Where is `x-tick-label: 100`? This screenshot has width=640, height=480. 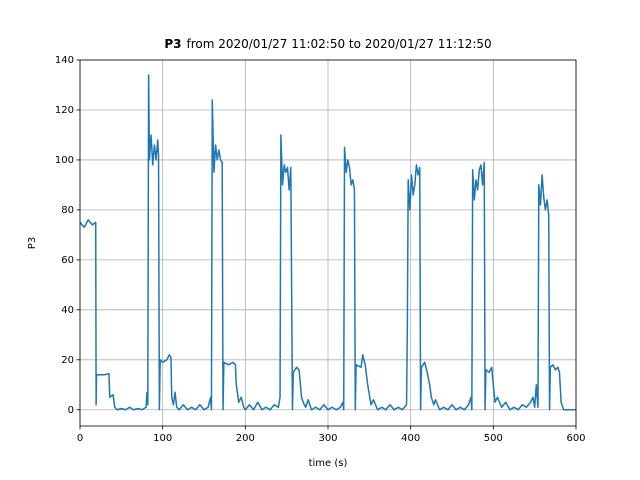
x-tick-label: 100 is located at coordinates (162, 438).